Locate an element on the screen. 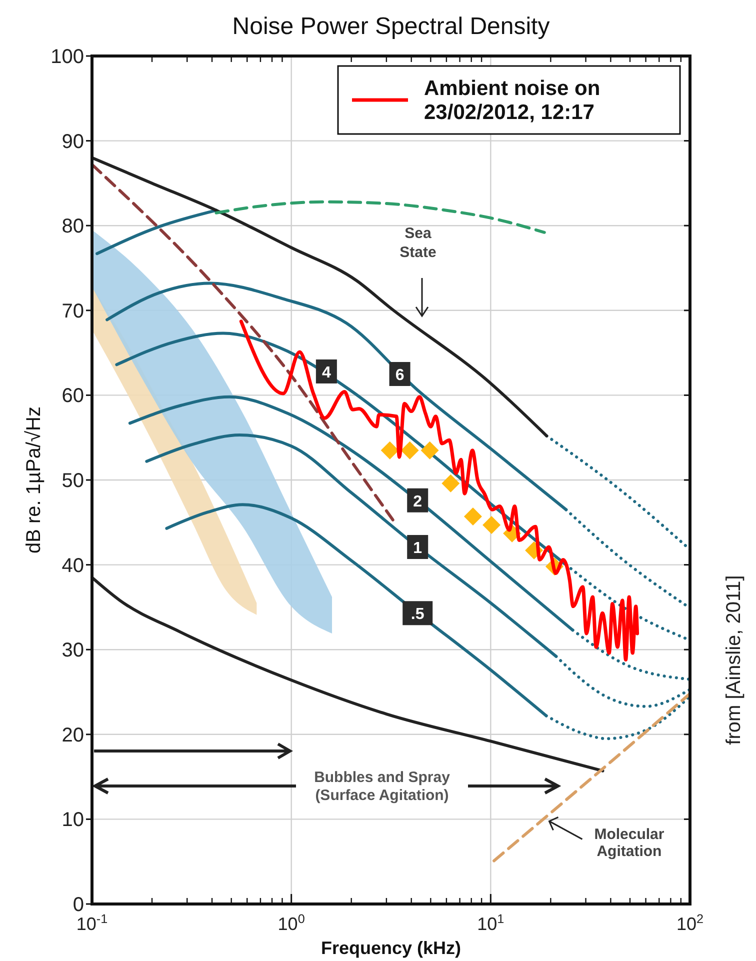 The width and height of the screenshot is (756, 961). y-tick-label: 70 is located at coordinates (73, 311).